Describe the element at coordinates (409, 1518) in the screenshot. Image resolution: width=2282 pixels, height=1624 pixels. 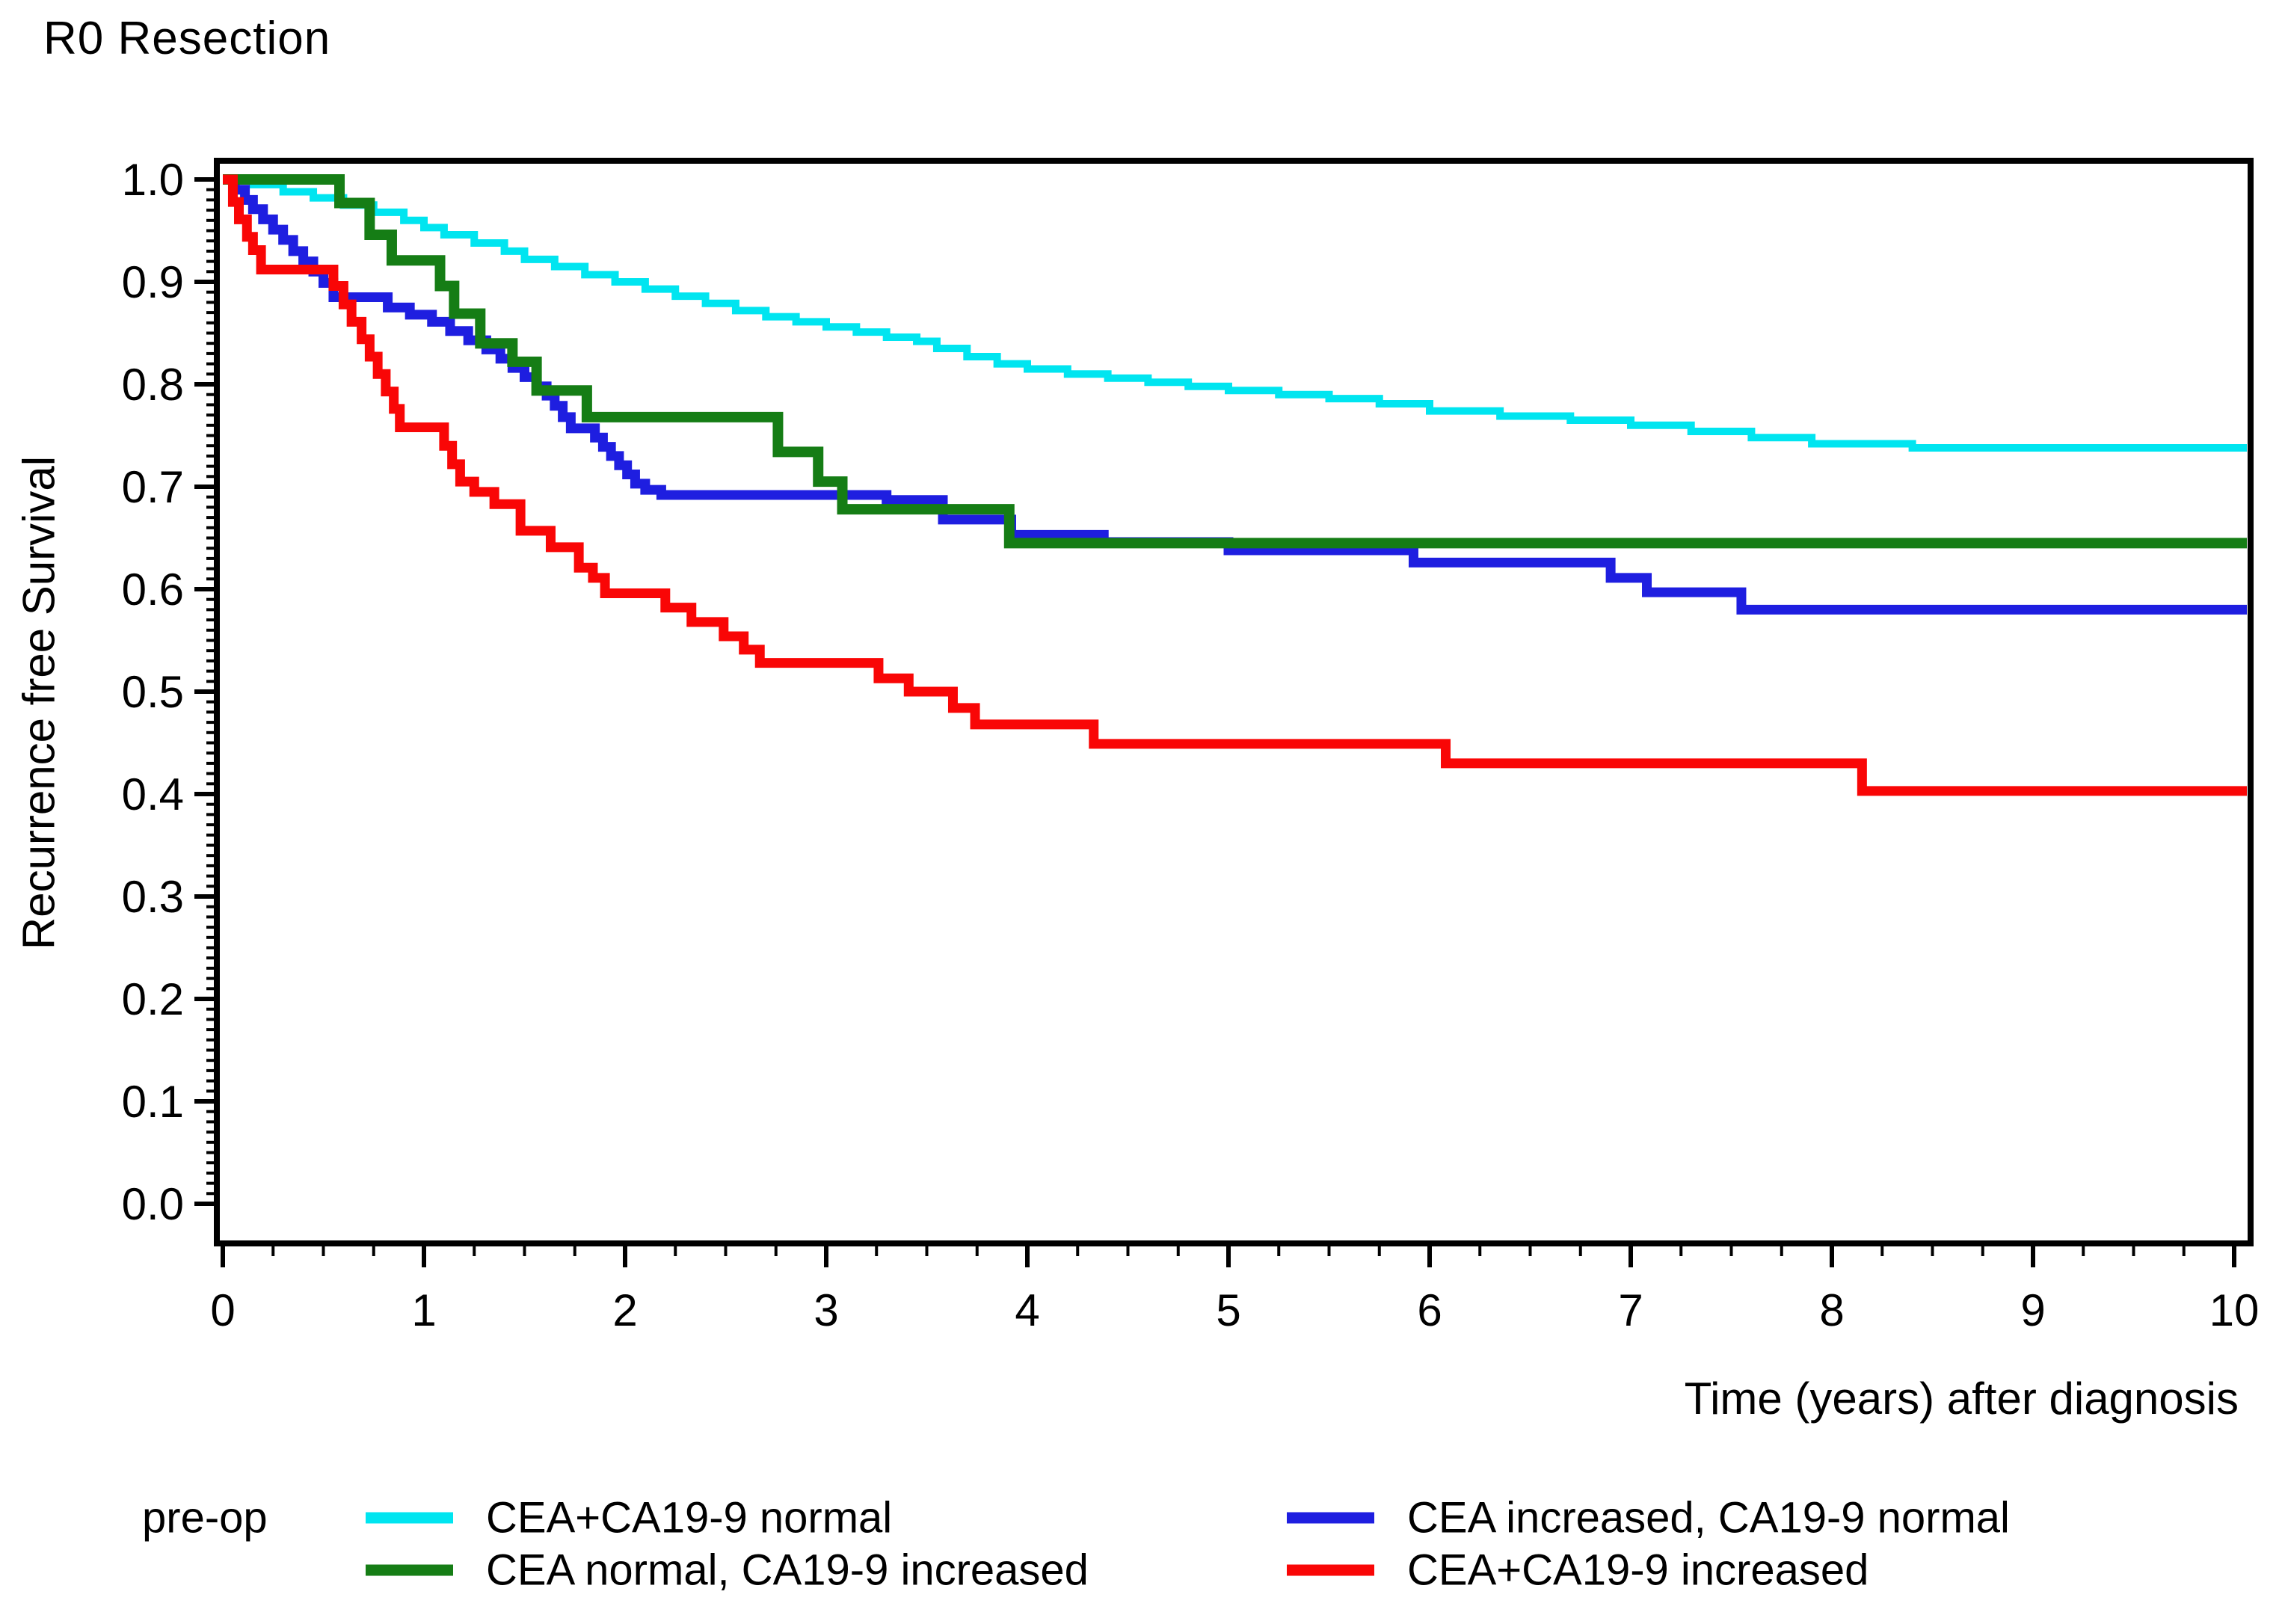
I see `cyan-line-swatch` at that location.